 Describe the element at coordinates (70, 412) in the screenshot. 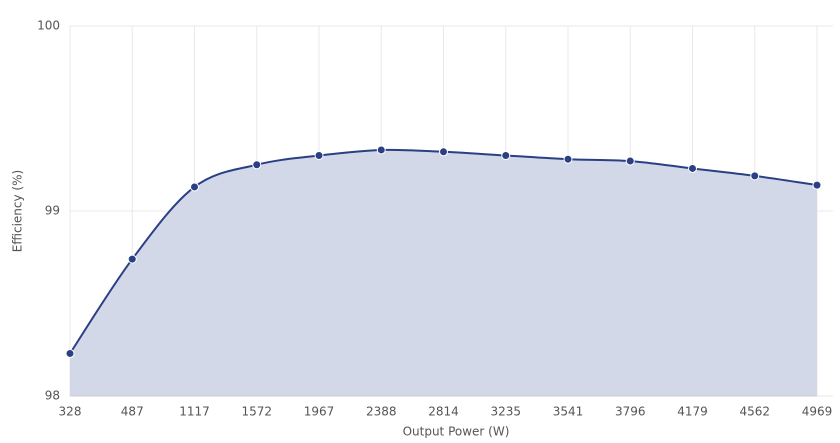

I see `x-tick-label: 328` at that location.